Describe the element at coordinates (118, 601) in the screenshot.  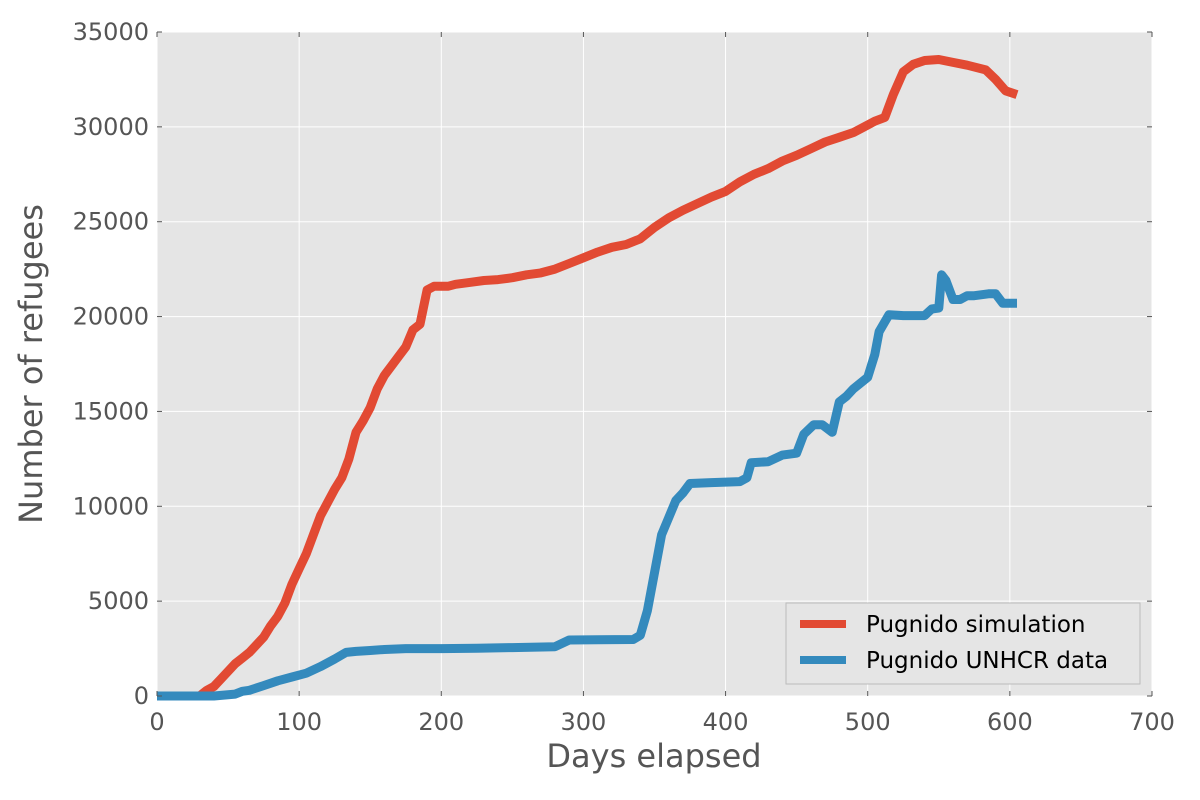
I see `y-tick-label: 5000` at that location.